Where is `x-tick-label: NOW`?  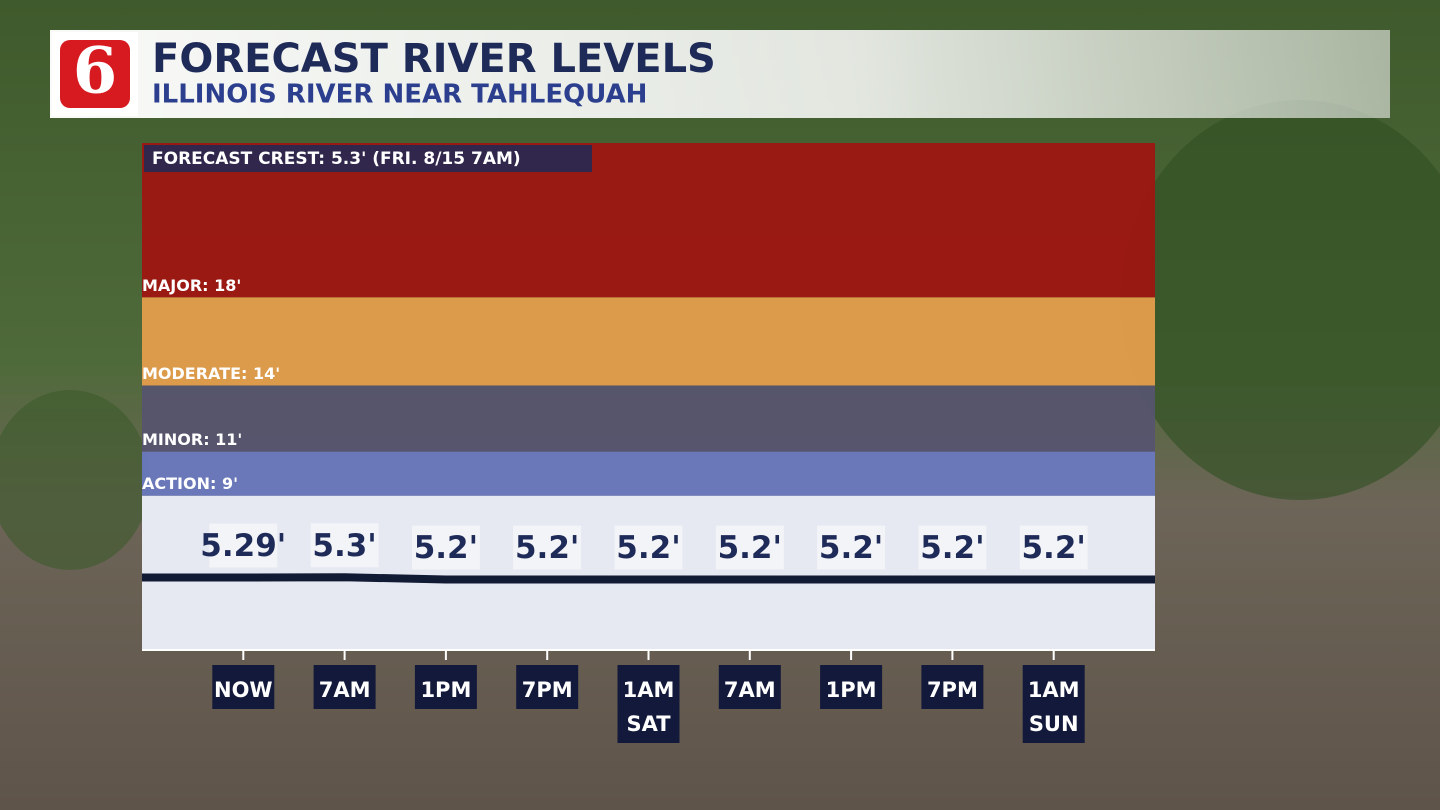
x-tick-label: NOW is located at coordinates (243, 690).